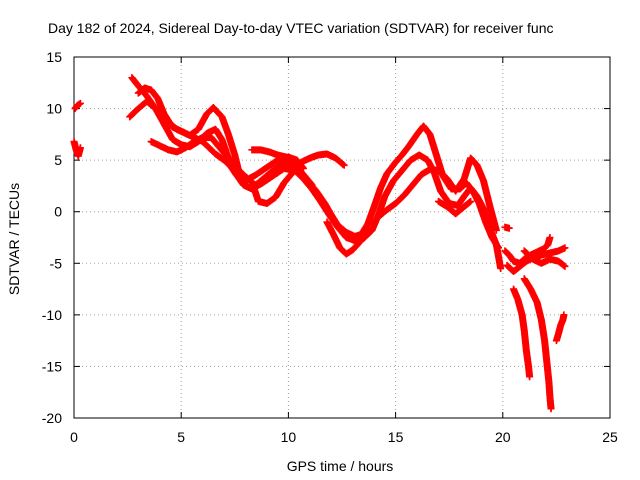  I want to click on y-tick-label: 0, so click(58, 212).